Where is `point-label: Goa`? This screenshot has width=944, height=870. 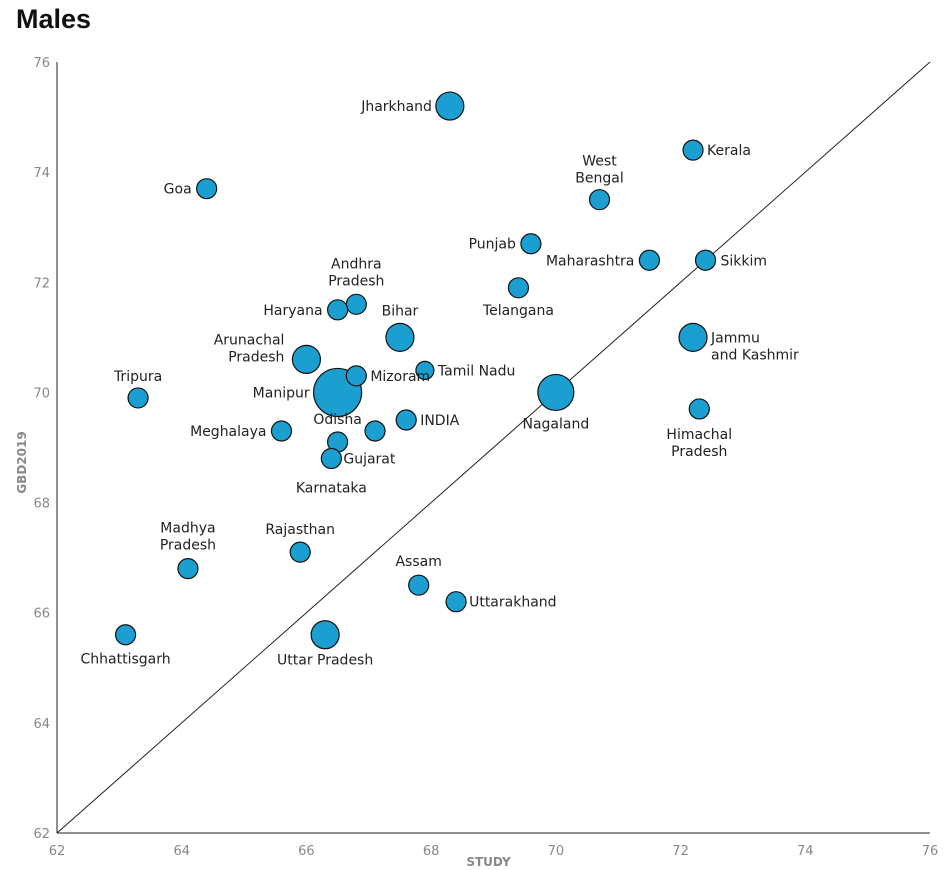 point-label: Goa is located at coordinates (178, 190).